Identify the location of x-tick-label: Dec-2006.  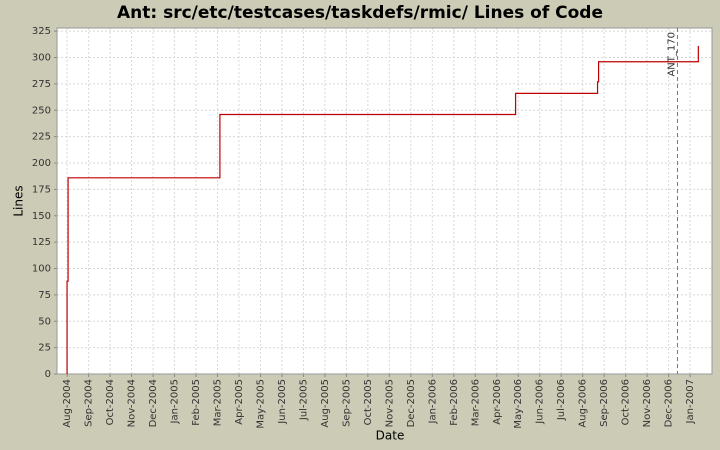
(669, 403).